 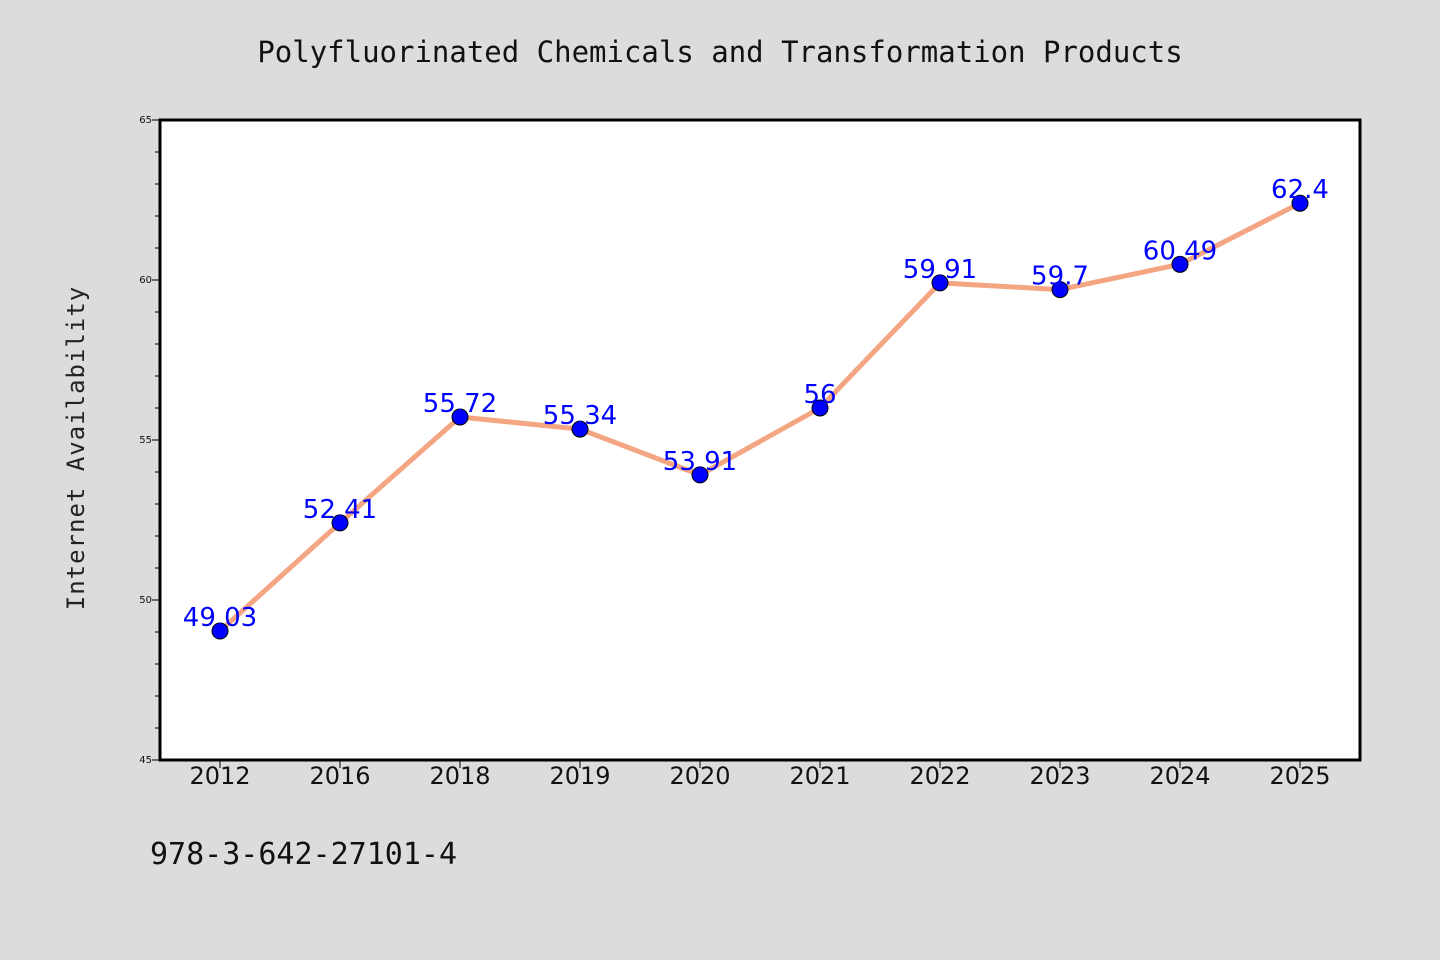 I want to click on x-tick-label: 2019, so click(x=579, y=776).